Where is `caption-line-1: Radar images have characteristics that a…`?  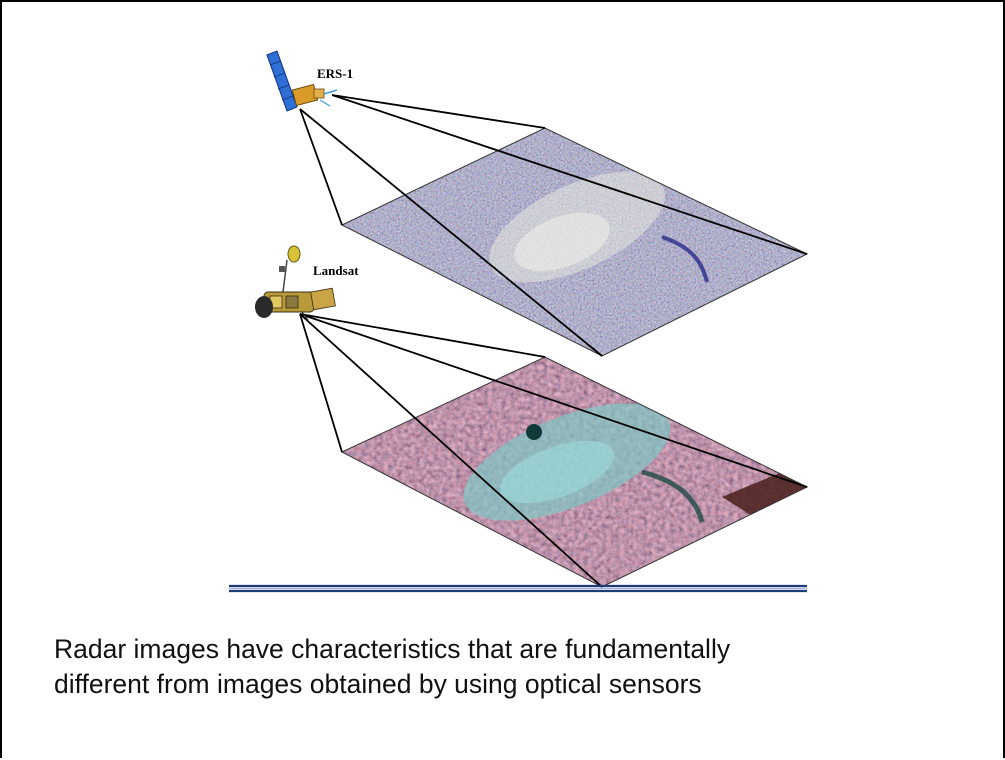
caption-line-1: Radar images have characteristics that a… is located at coordinates (392, 649).